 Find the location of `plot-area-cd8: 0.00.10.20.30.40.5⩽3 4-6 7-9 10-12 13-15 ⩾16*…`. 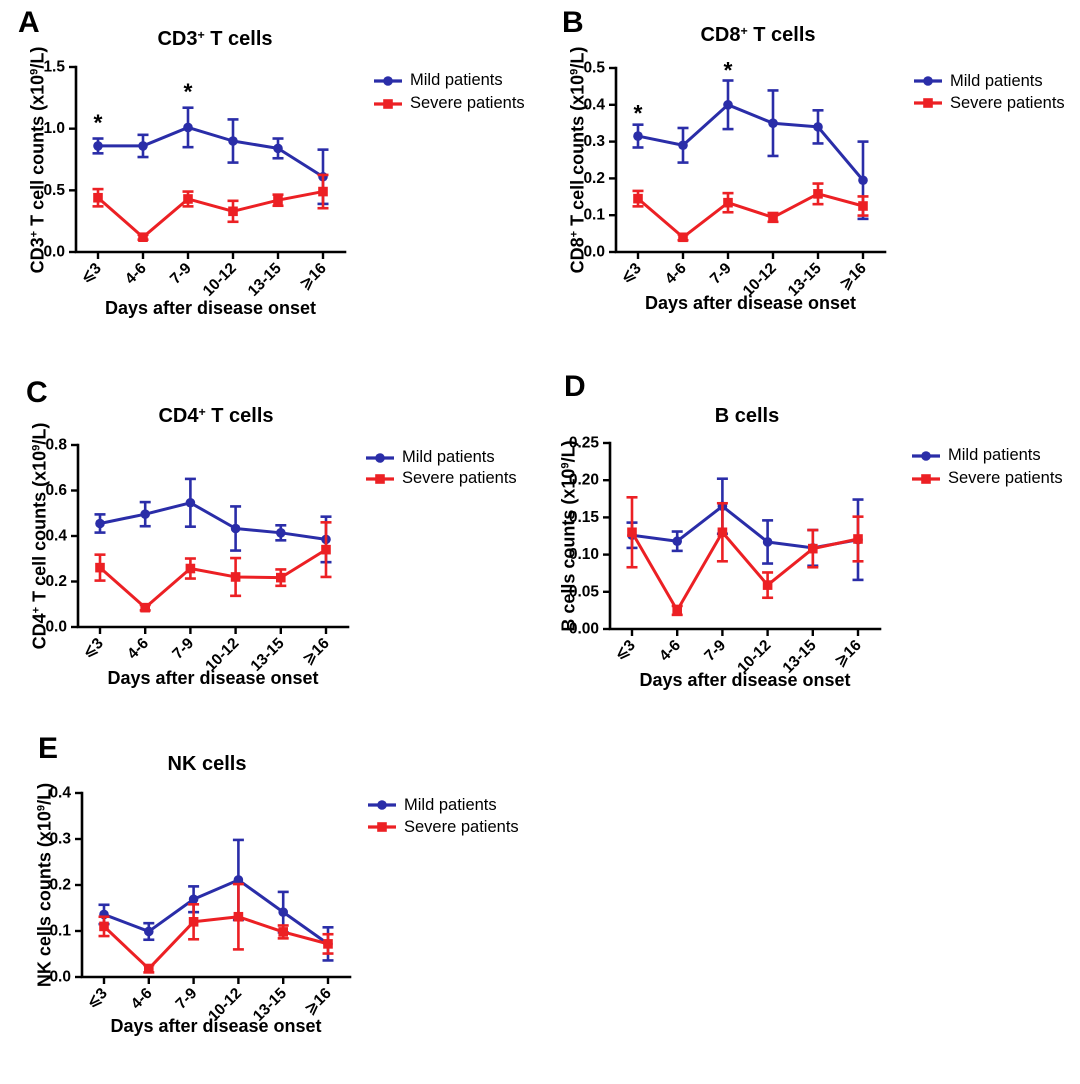

plot-area-cd8: 0.00.10.20.30.40.5⩽3 4-6 7-9 10-12 13-15 ⩾16*… is located at coordinates (735, 178).